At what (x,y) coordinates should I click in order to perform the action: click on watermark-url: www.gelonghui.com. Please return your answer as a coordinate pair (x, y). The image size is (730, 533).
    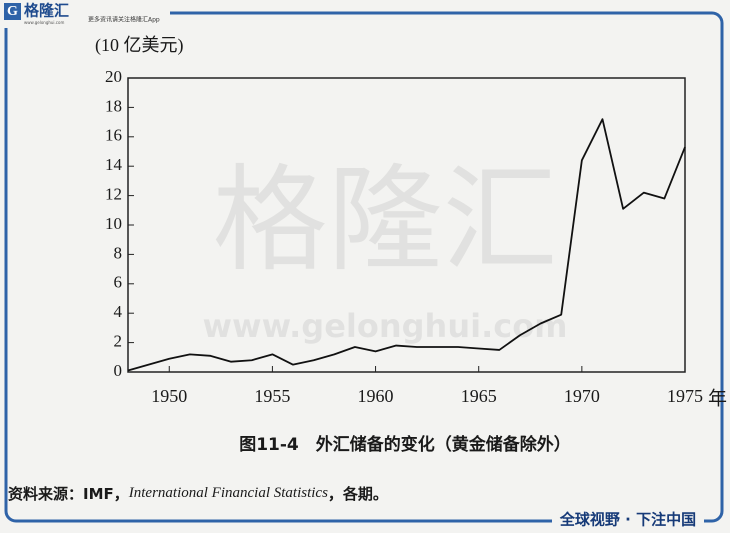
    Looking at the image, I should click on (384, 326).